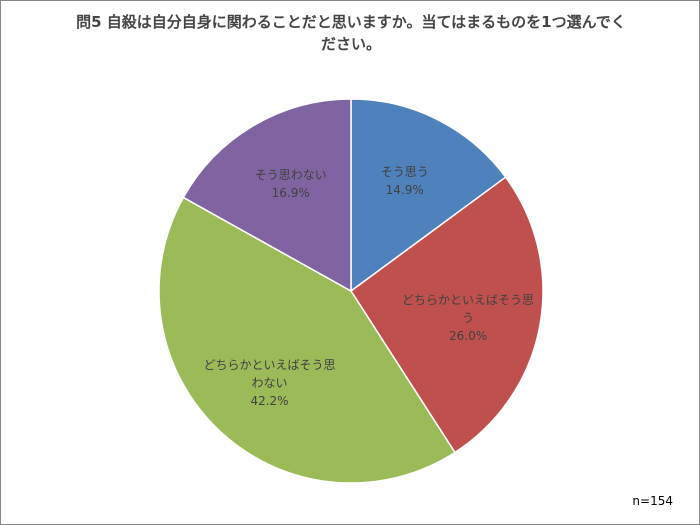  Describe the element at coordinates (290, 175) in the screenshot. I see `category-label: そう思わない` at that location.